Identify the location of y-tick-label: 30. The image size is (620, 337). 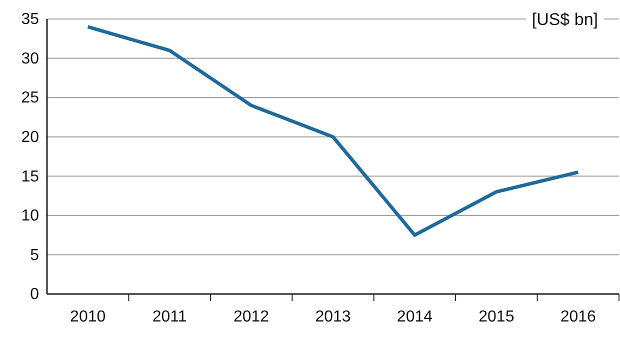
(30, 59).